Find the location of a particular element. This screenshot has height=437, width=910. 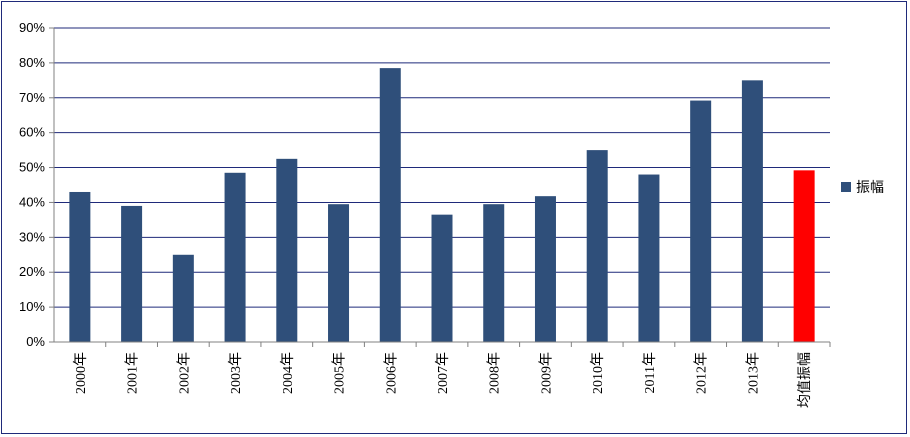

y-tick-label: 60% is located at coordinates (32, 132).